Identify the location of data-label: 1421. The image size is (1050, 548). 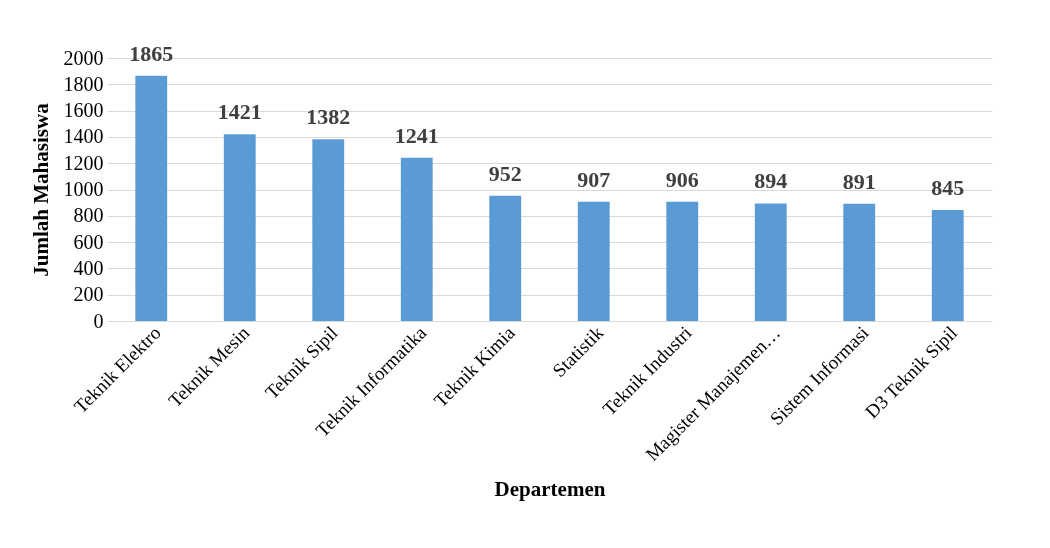
(239, 112).